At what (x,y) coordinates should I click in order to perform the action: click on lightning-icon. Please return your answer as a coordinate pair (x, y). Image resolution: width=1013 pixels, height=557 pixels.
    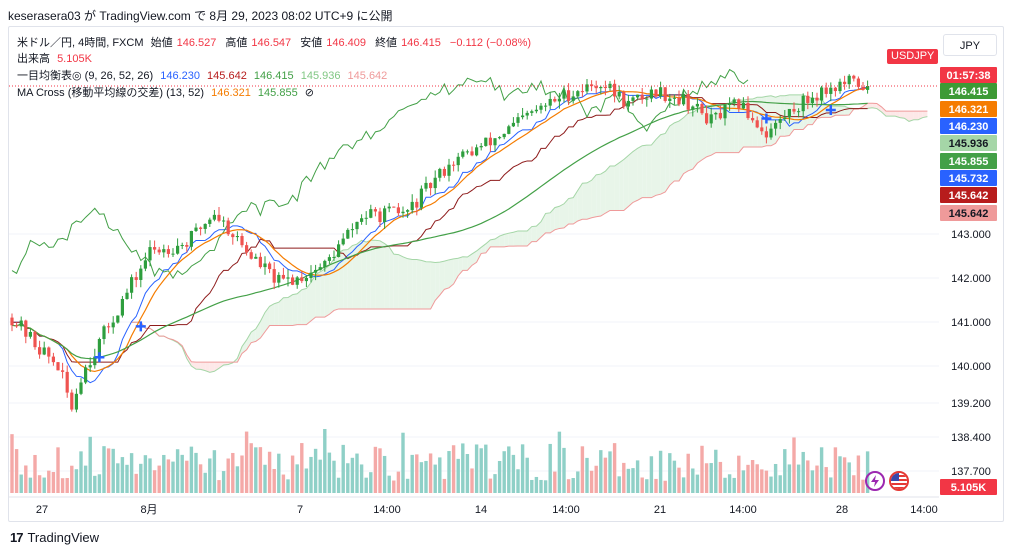
    Looking at the image, I should click on (875, 481).